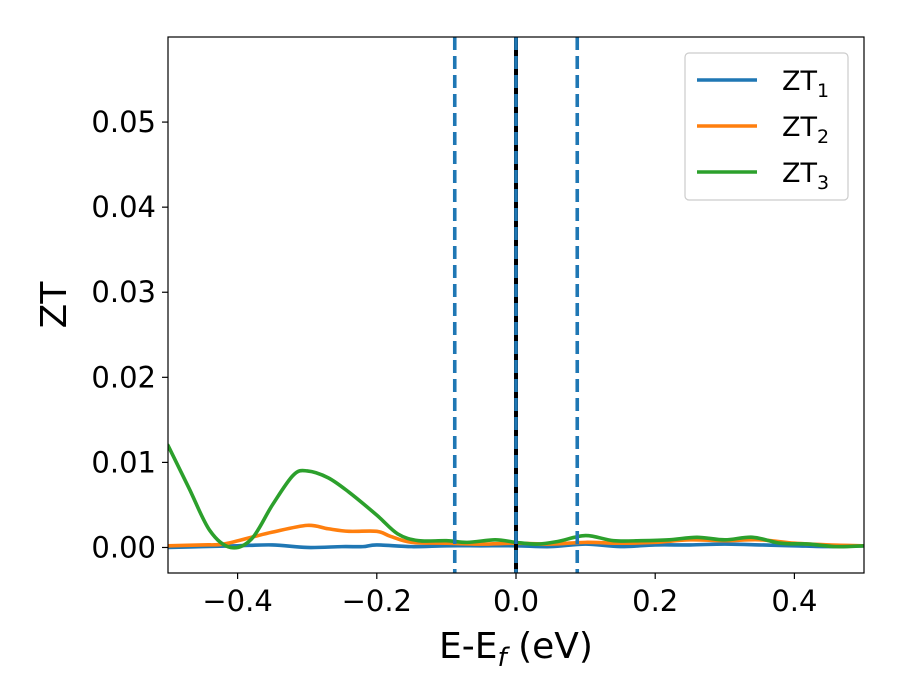 This screenshot has width=900, height=700. Describe the element at coordinates (516, 601) in the screenshot. I see `x-tick-label: 0.0` at that location.